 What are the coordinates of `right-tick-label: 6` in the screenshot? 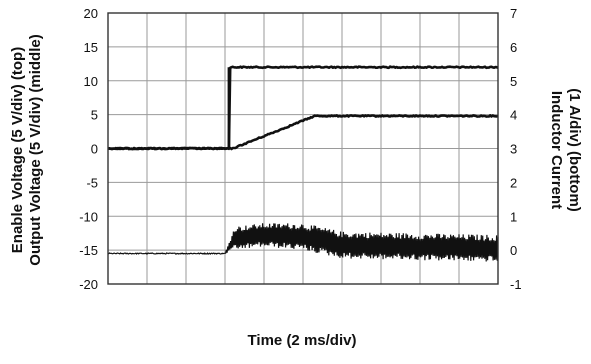 It's located at (513, 47).